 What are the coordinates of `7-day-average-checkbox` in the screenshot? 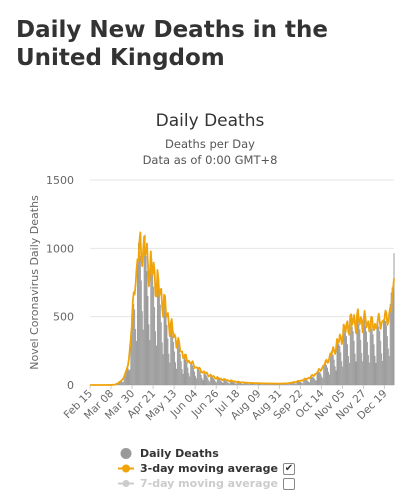 It's located at (289, 484).